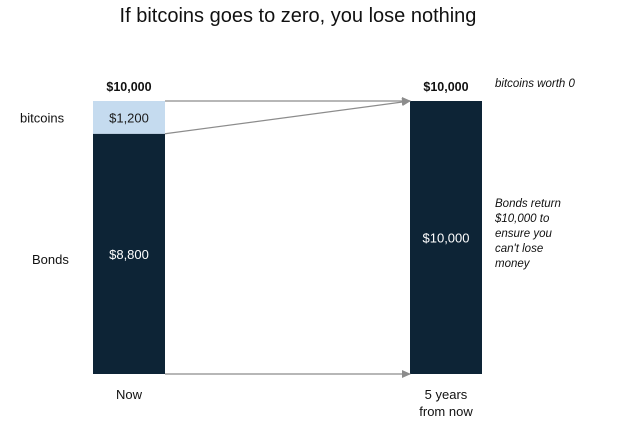 This screenshot has height=424, width=625. Describe the element at coordinates (513, 264) in the screenshot. I see `annotation-bonds-return: money` at that location.